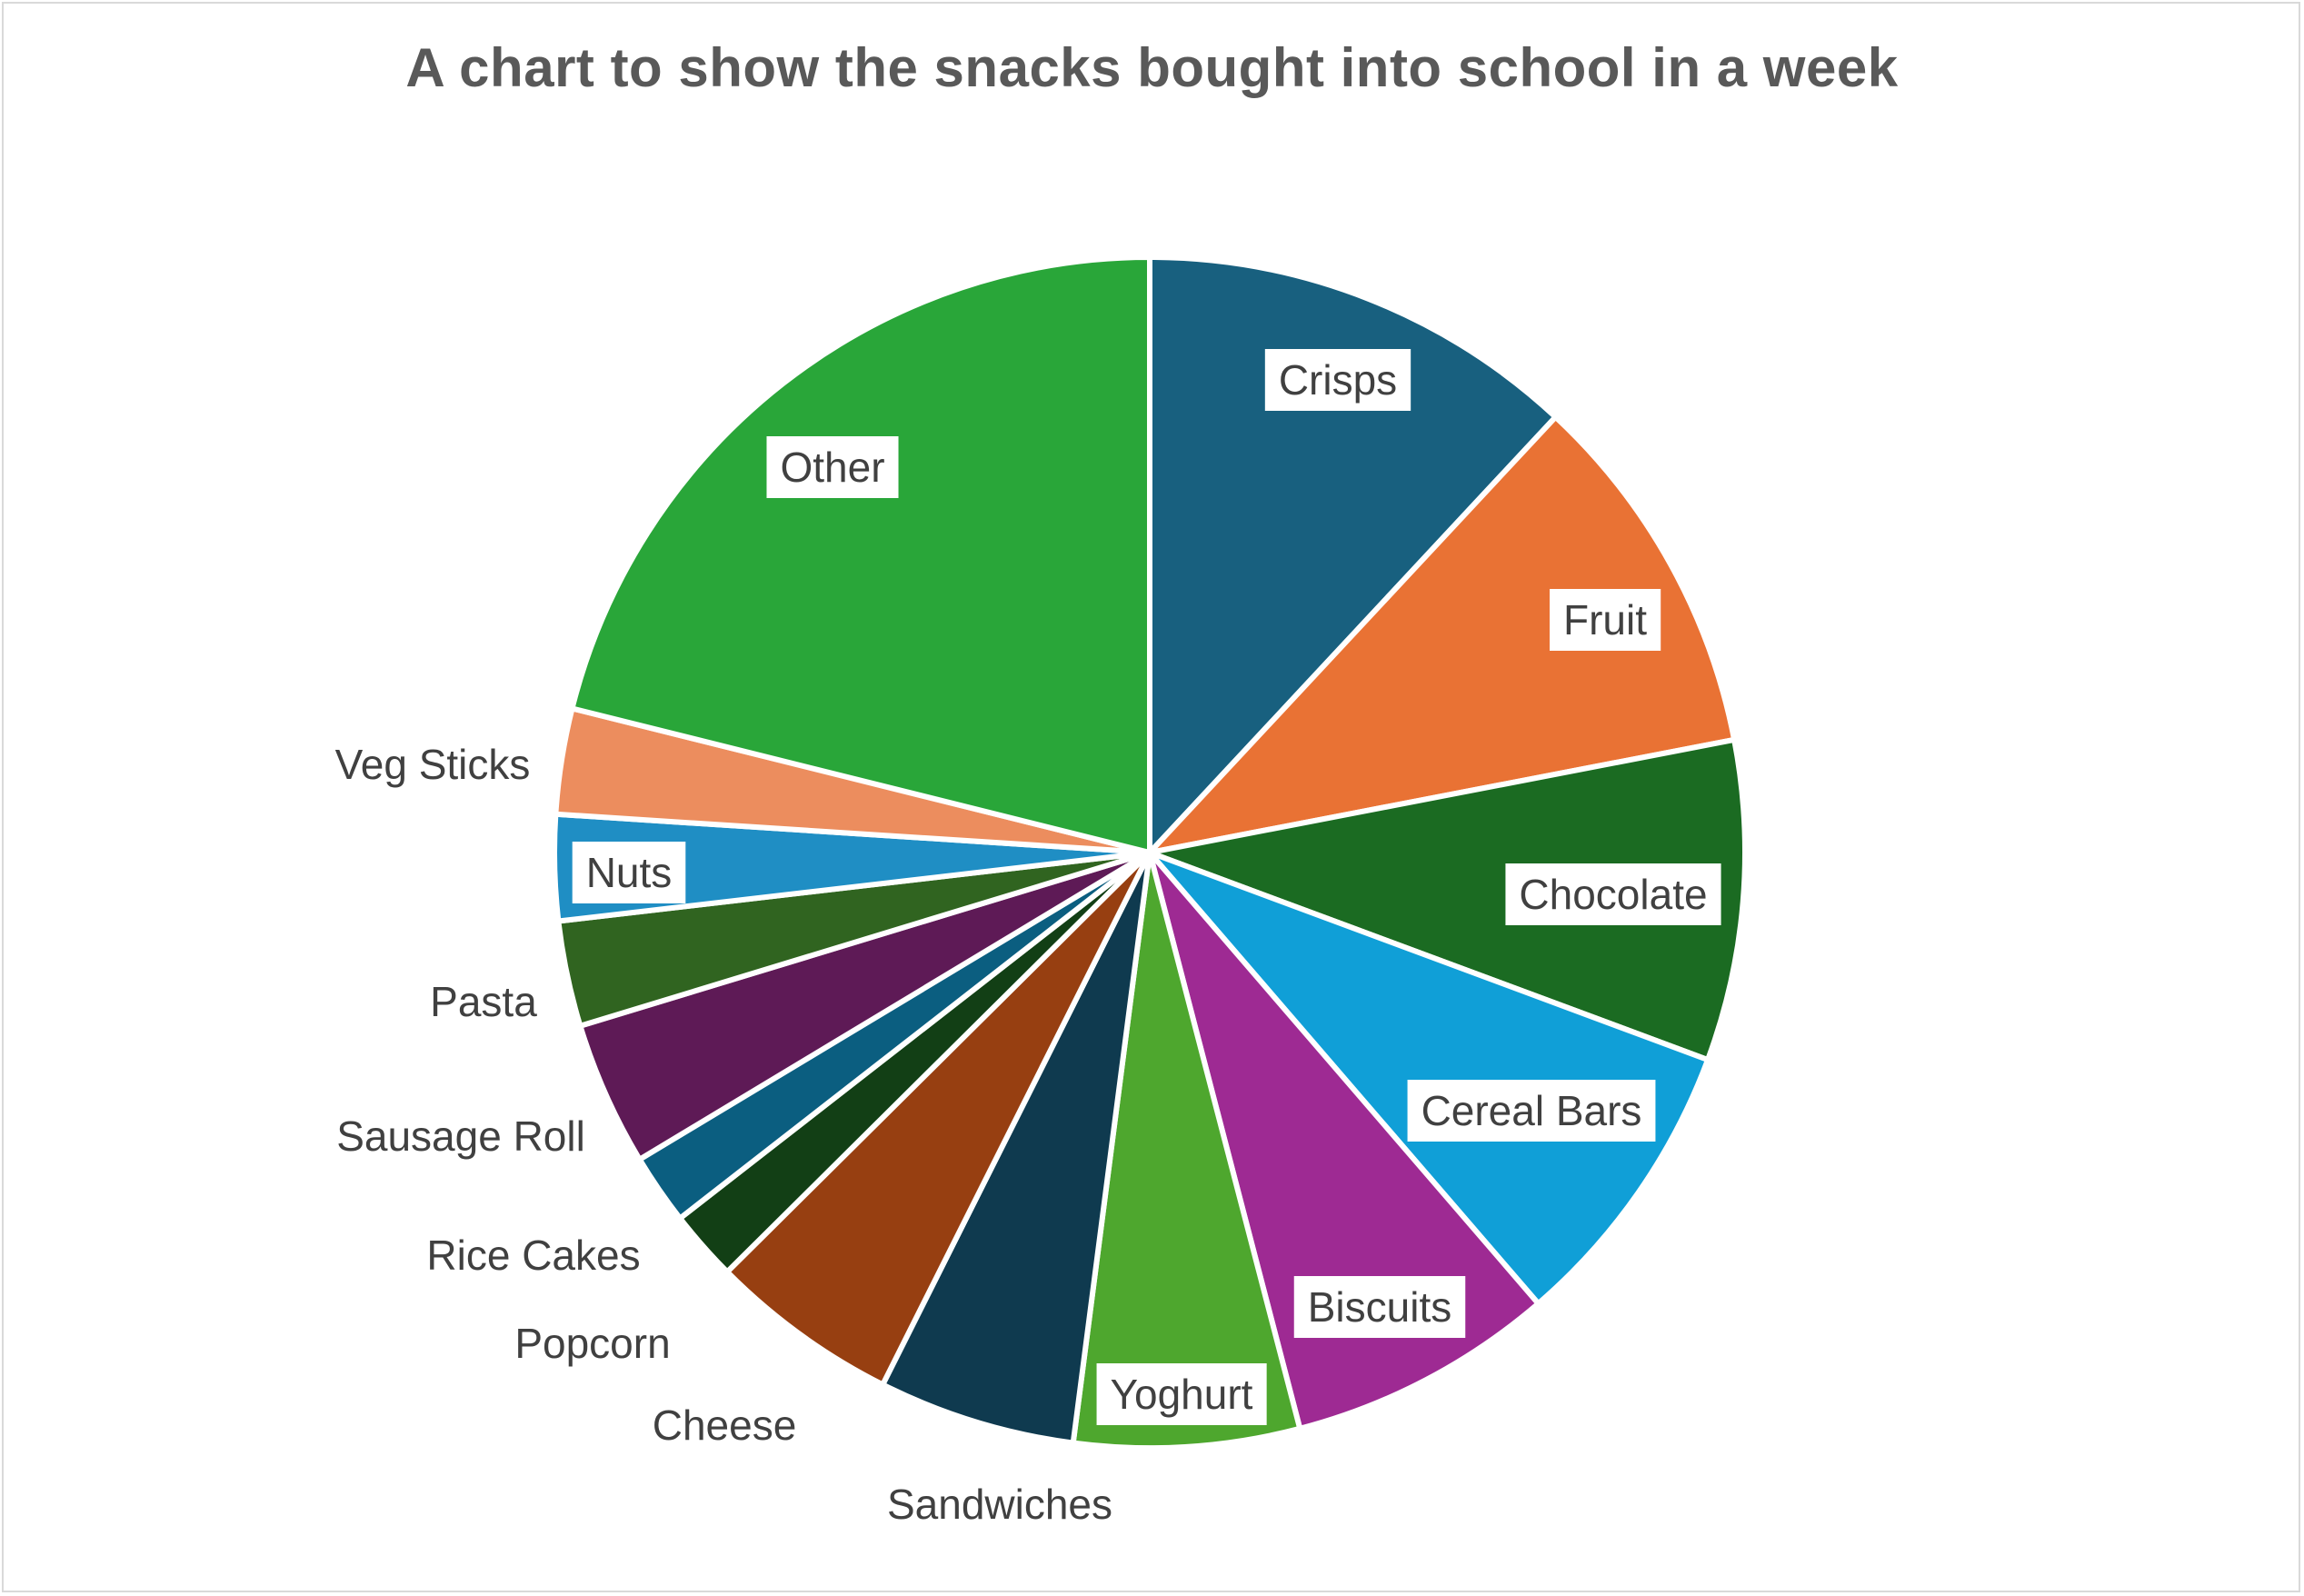 The height and width of the screenshot is (1596, 2304). I want to click on data-label-text: Other, so click(832, 467).